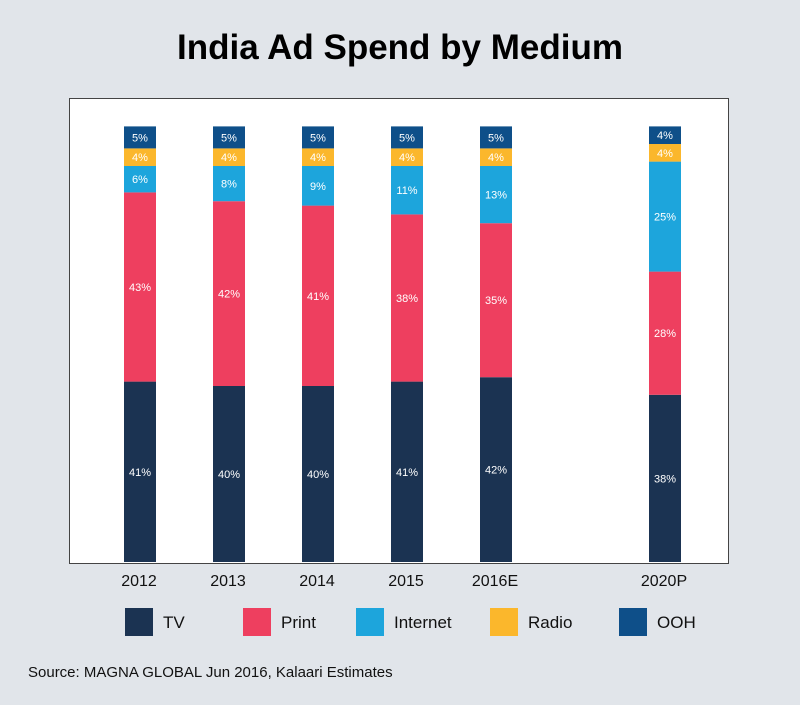 This screenshot has width=800, height=705. I want to click on bar-print-2016e, so click(496, 300).